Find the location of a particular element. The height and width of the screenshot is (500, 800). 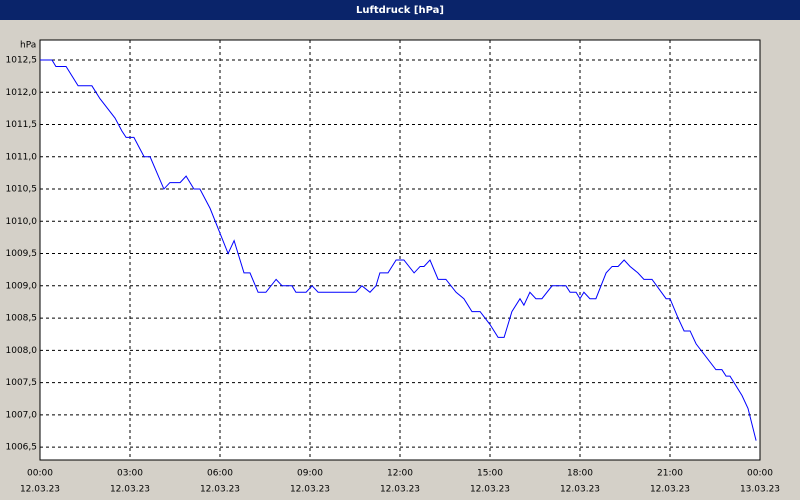

y-tick-label: 1008,5 is located at coordinates (22, 319).